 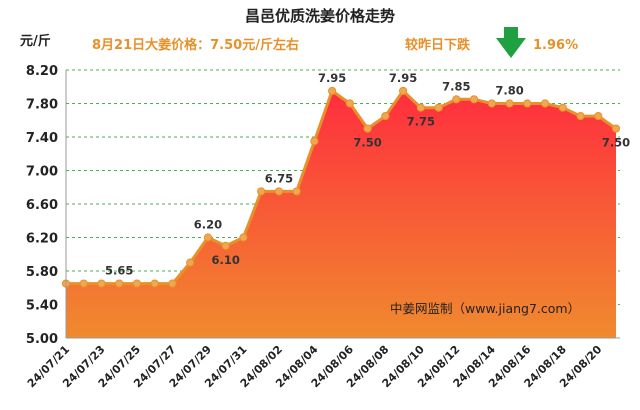 What do you see at coordinates (511, 42) in the screenshot?
I see `down-arrow-icon` at bounding box center [511, 42].